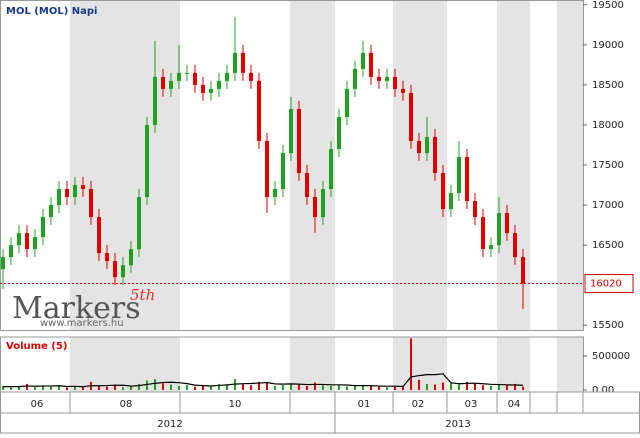  Describe the element at coordinates (263, 380) in the screenshot. I see `volume-average` at that location.